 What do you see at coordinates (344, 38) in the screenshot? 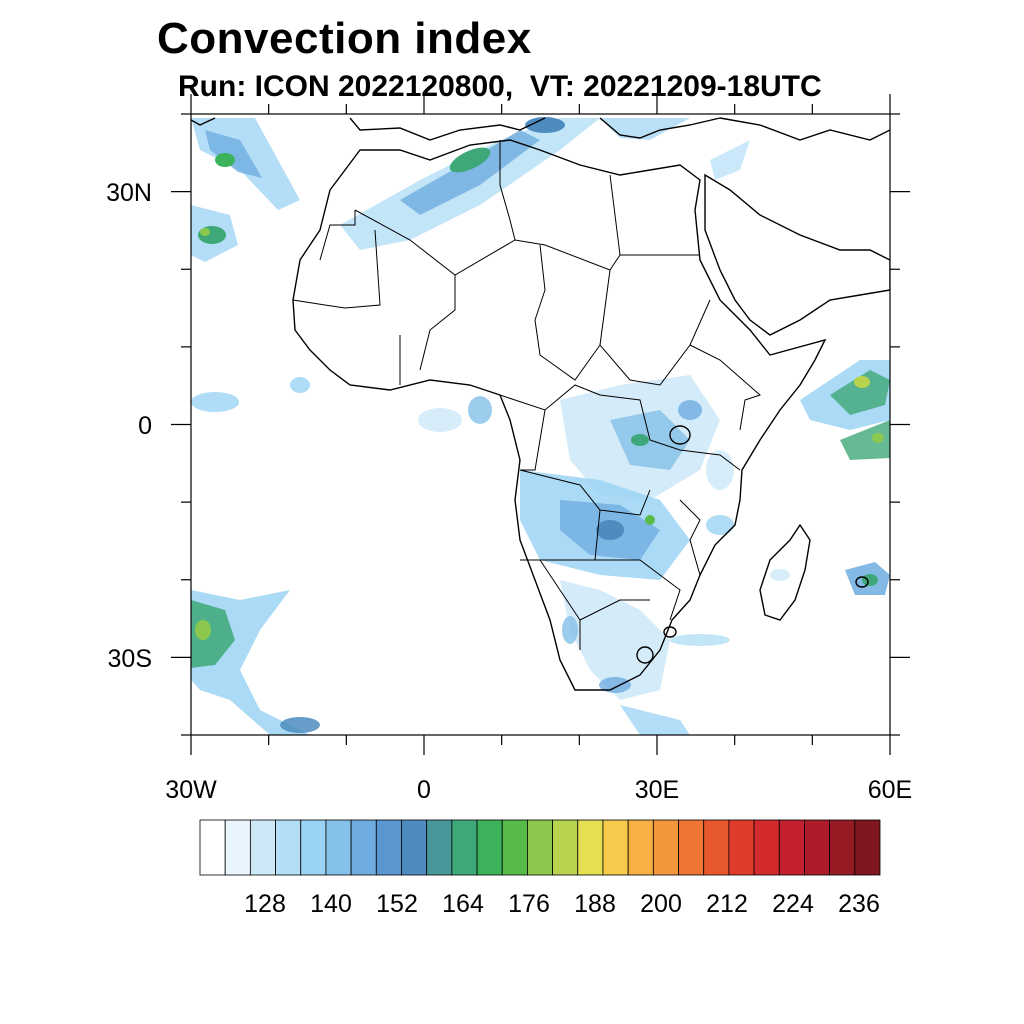
I see `map-title: Convection index` at bounding box center [344, 38].